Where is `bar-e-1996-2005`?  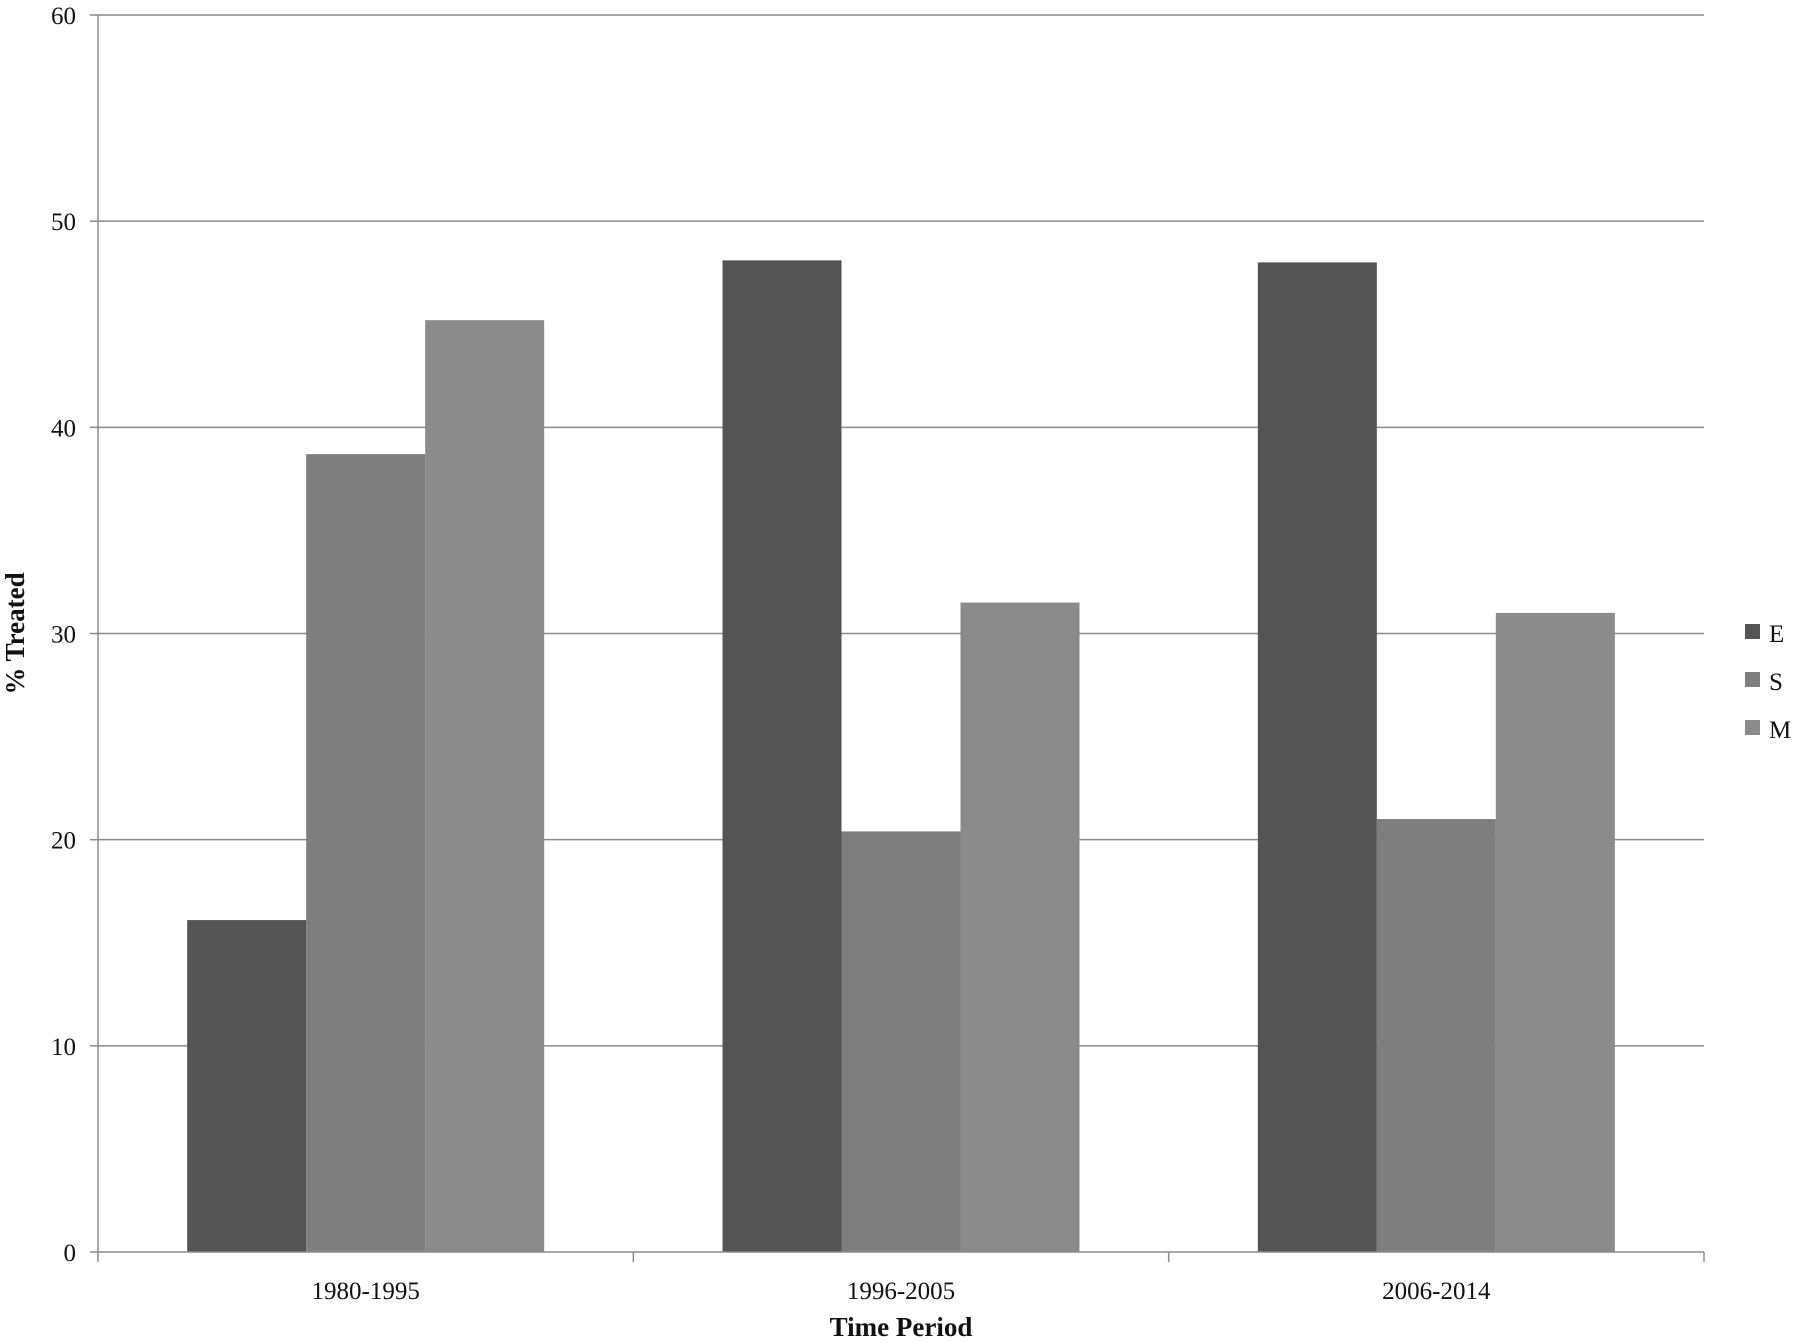 bar-e-1996-2005 is located at coordinates (782, 756).